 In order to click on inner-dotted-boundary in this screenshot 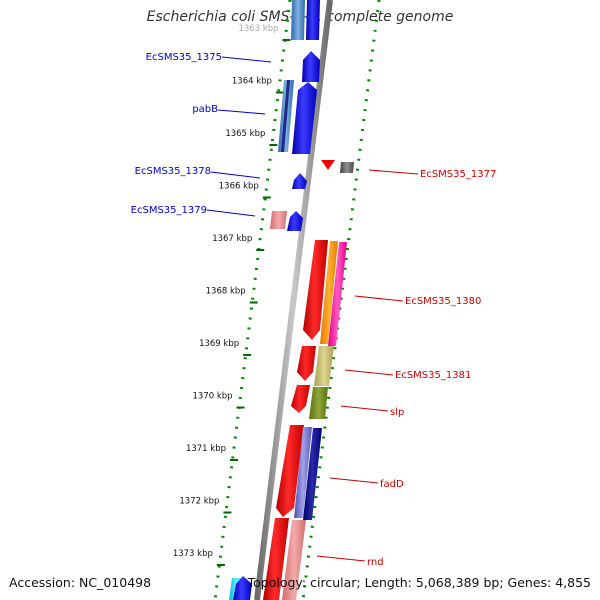, I will do `click(252, 300)`.